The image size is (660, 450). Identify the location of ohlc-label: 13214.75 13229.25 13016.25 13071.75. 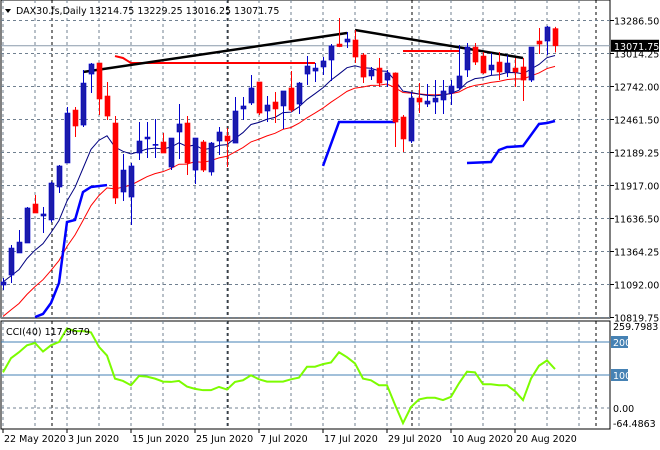
(184, 11).